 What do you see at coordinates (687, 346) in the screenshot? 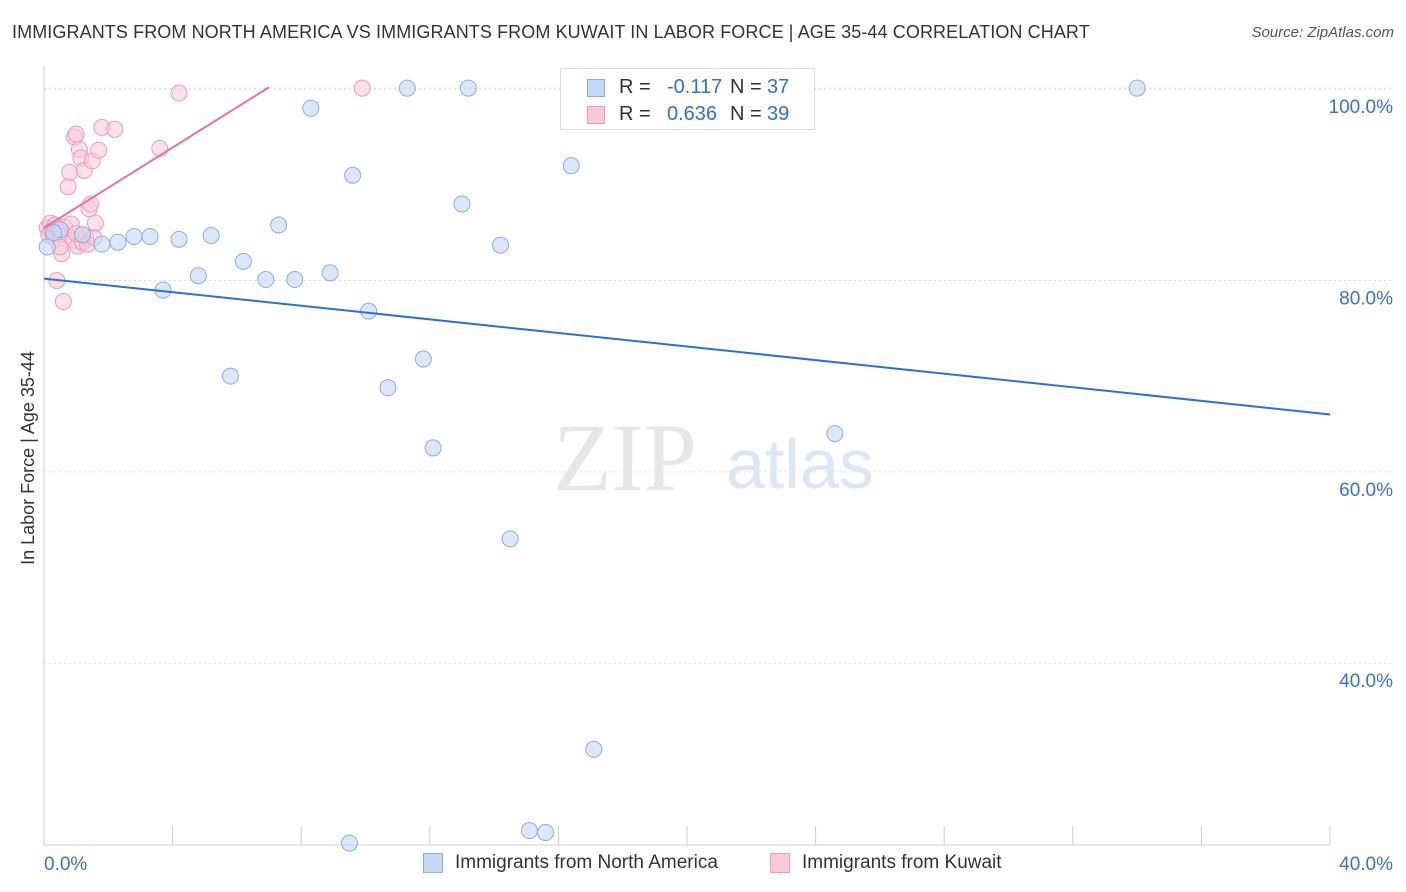
I see `trend-line-north-america` at bounding box center [687, 346].